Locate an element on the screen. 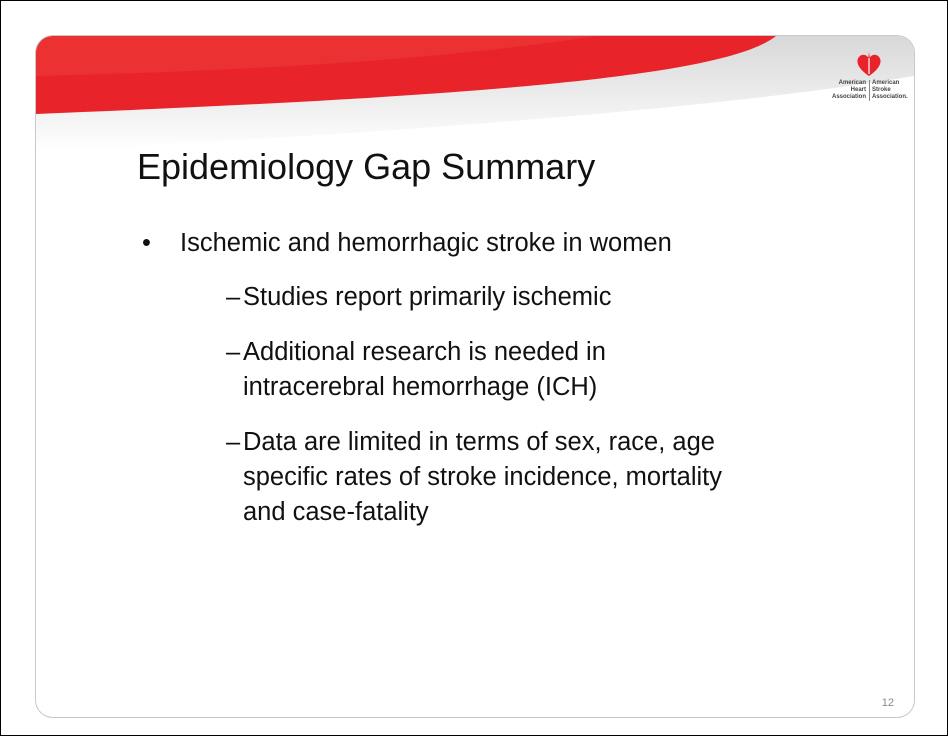 The image size is (948, 736). logo-left: American Heart Association is located at coordinates (847, 90).